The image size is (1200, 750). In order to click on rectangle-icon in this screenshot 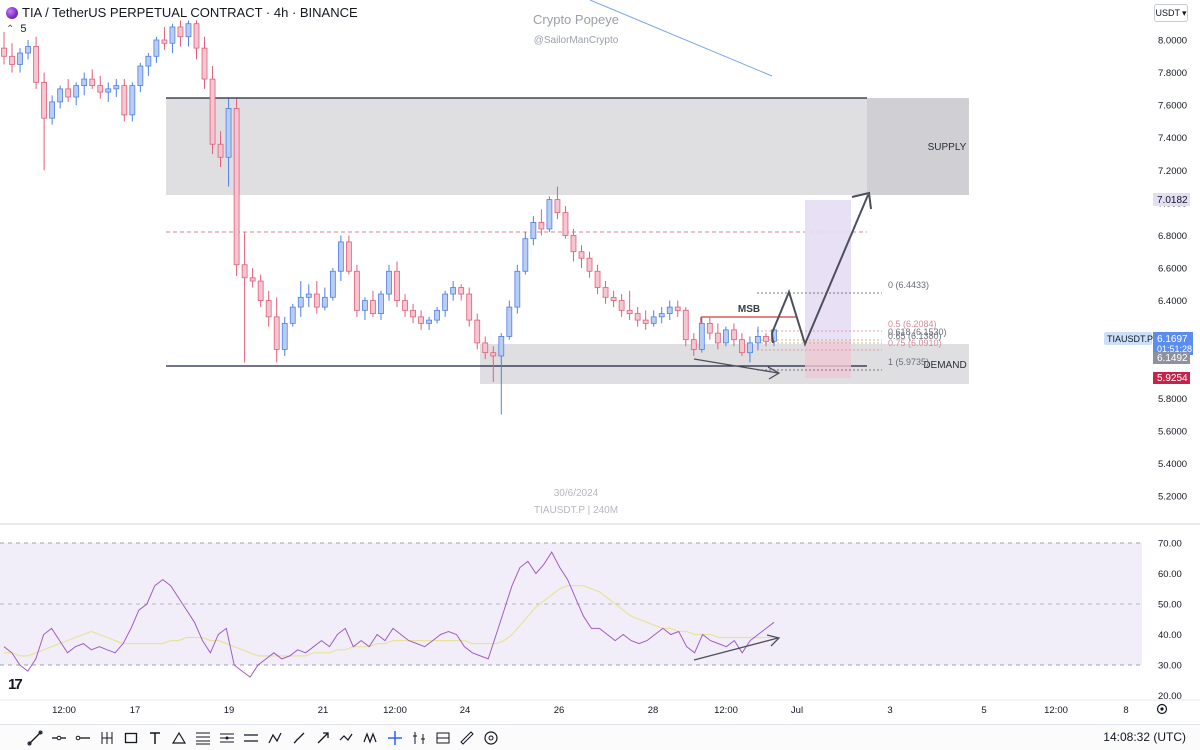, I will do `click(131, 738)`.